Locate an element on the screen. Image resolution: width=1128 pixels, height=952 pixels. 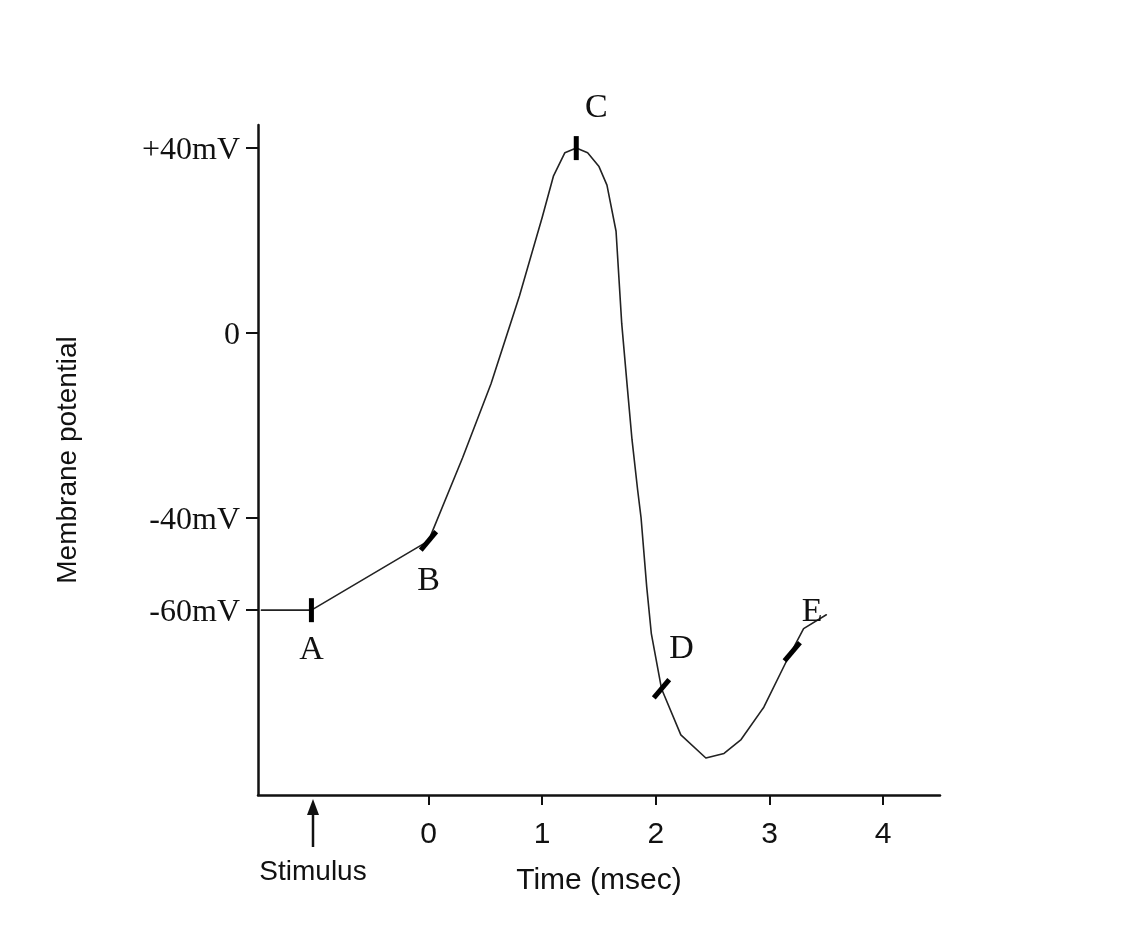
annotation: A is located at coordinates (311, 648).